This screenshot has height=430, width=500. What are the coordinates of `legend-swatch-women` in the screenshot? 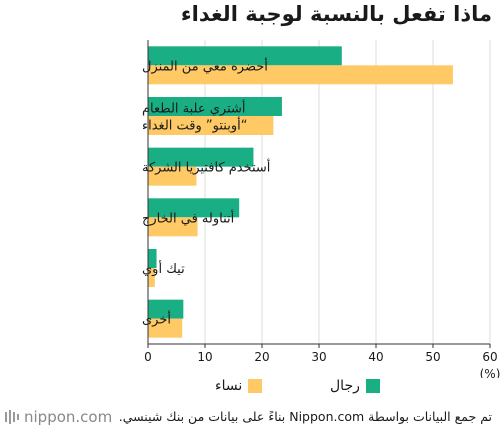 It's located at (255, 386).